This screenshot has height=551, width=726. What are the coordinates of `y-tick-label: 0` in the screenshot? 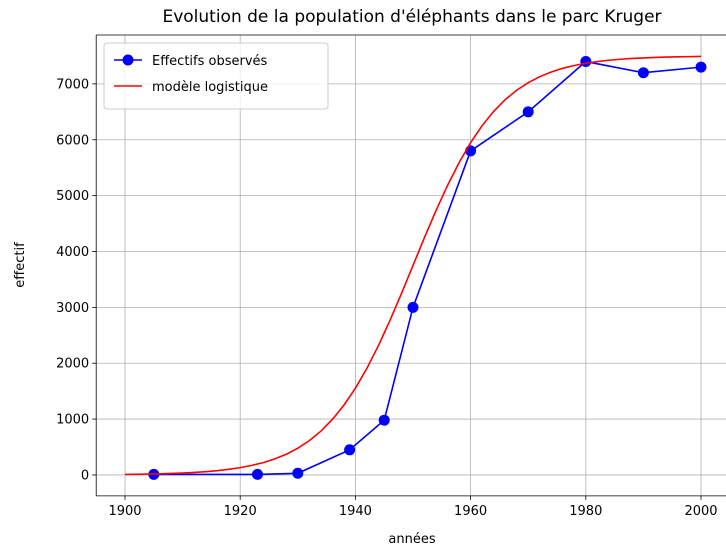 It's located at (85, 475).